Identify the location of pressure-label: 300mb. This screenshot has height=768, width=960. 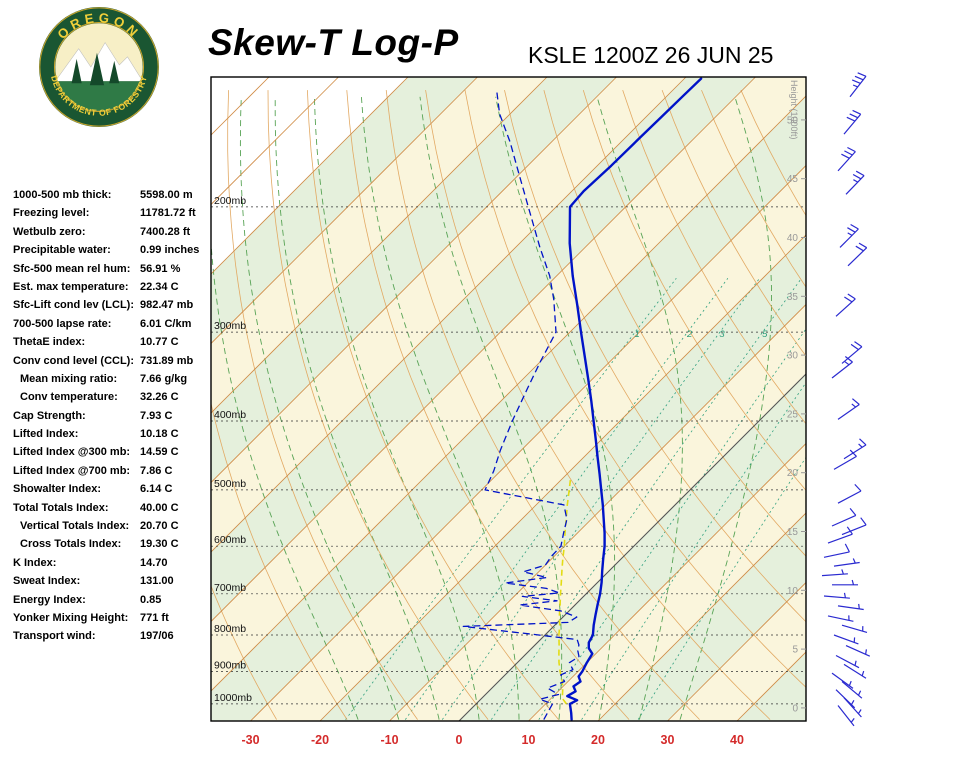
(230, 326).